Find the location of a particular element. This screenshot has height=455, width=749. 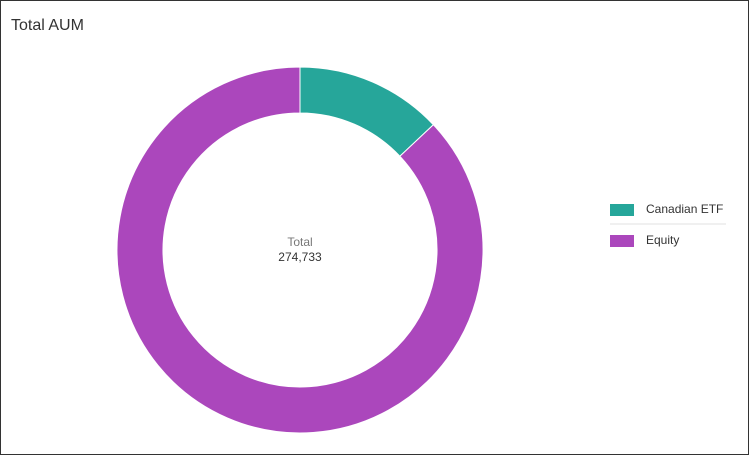

center-total: 274,733 is located at coordinates (300, 257).